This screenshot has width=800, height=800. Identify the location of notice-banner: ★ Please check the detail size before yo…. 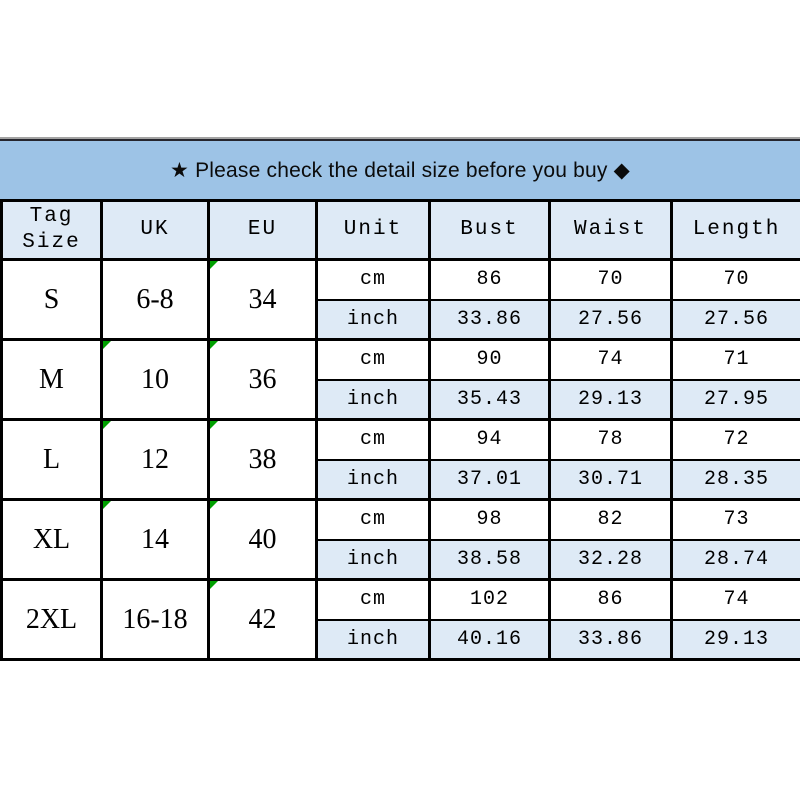
(400, 170).